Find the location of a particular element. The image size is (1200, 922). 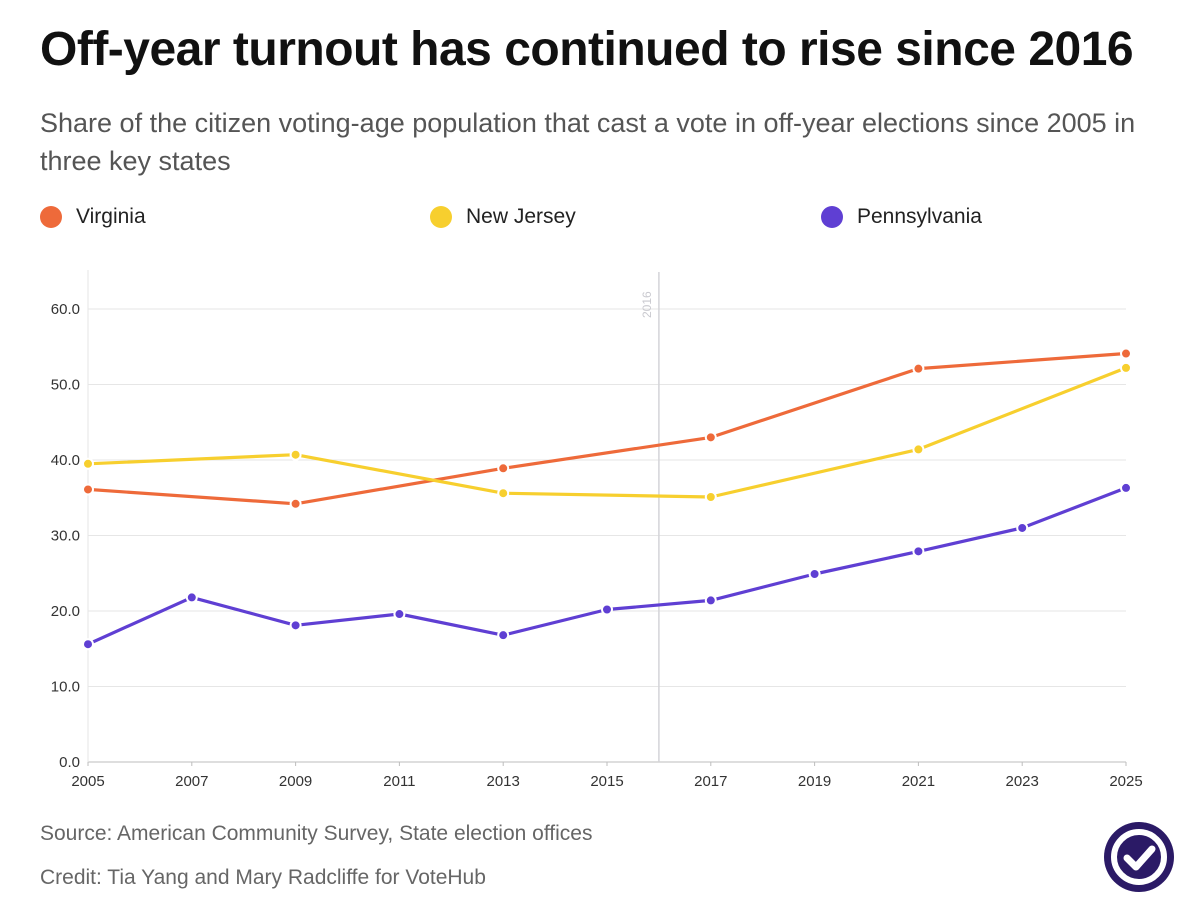

y-tick-label: 20.0 is located at coordinates (65, 611).